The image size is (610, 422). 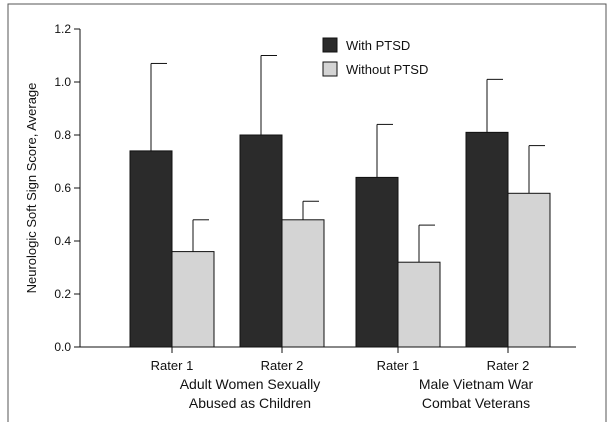 What do you see at coordinates (330, 69) in the screenshot?
I see `legend-swatch-without-ptsd` at bounding box center [330, 69].